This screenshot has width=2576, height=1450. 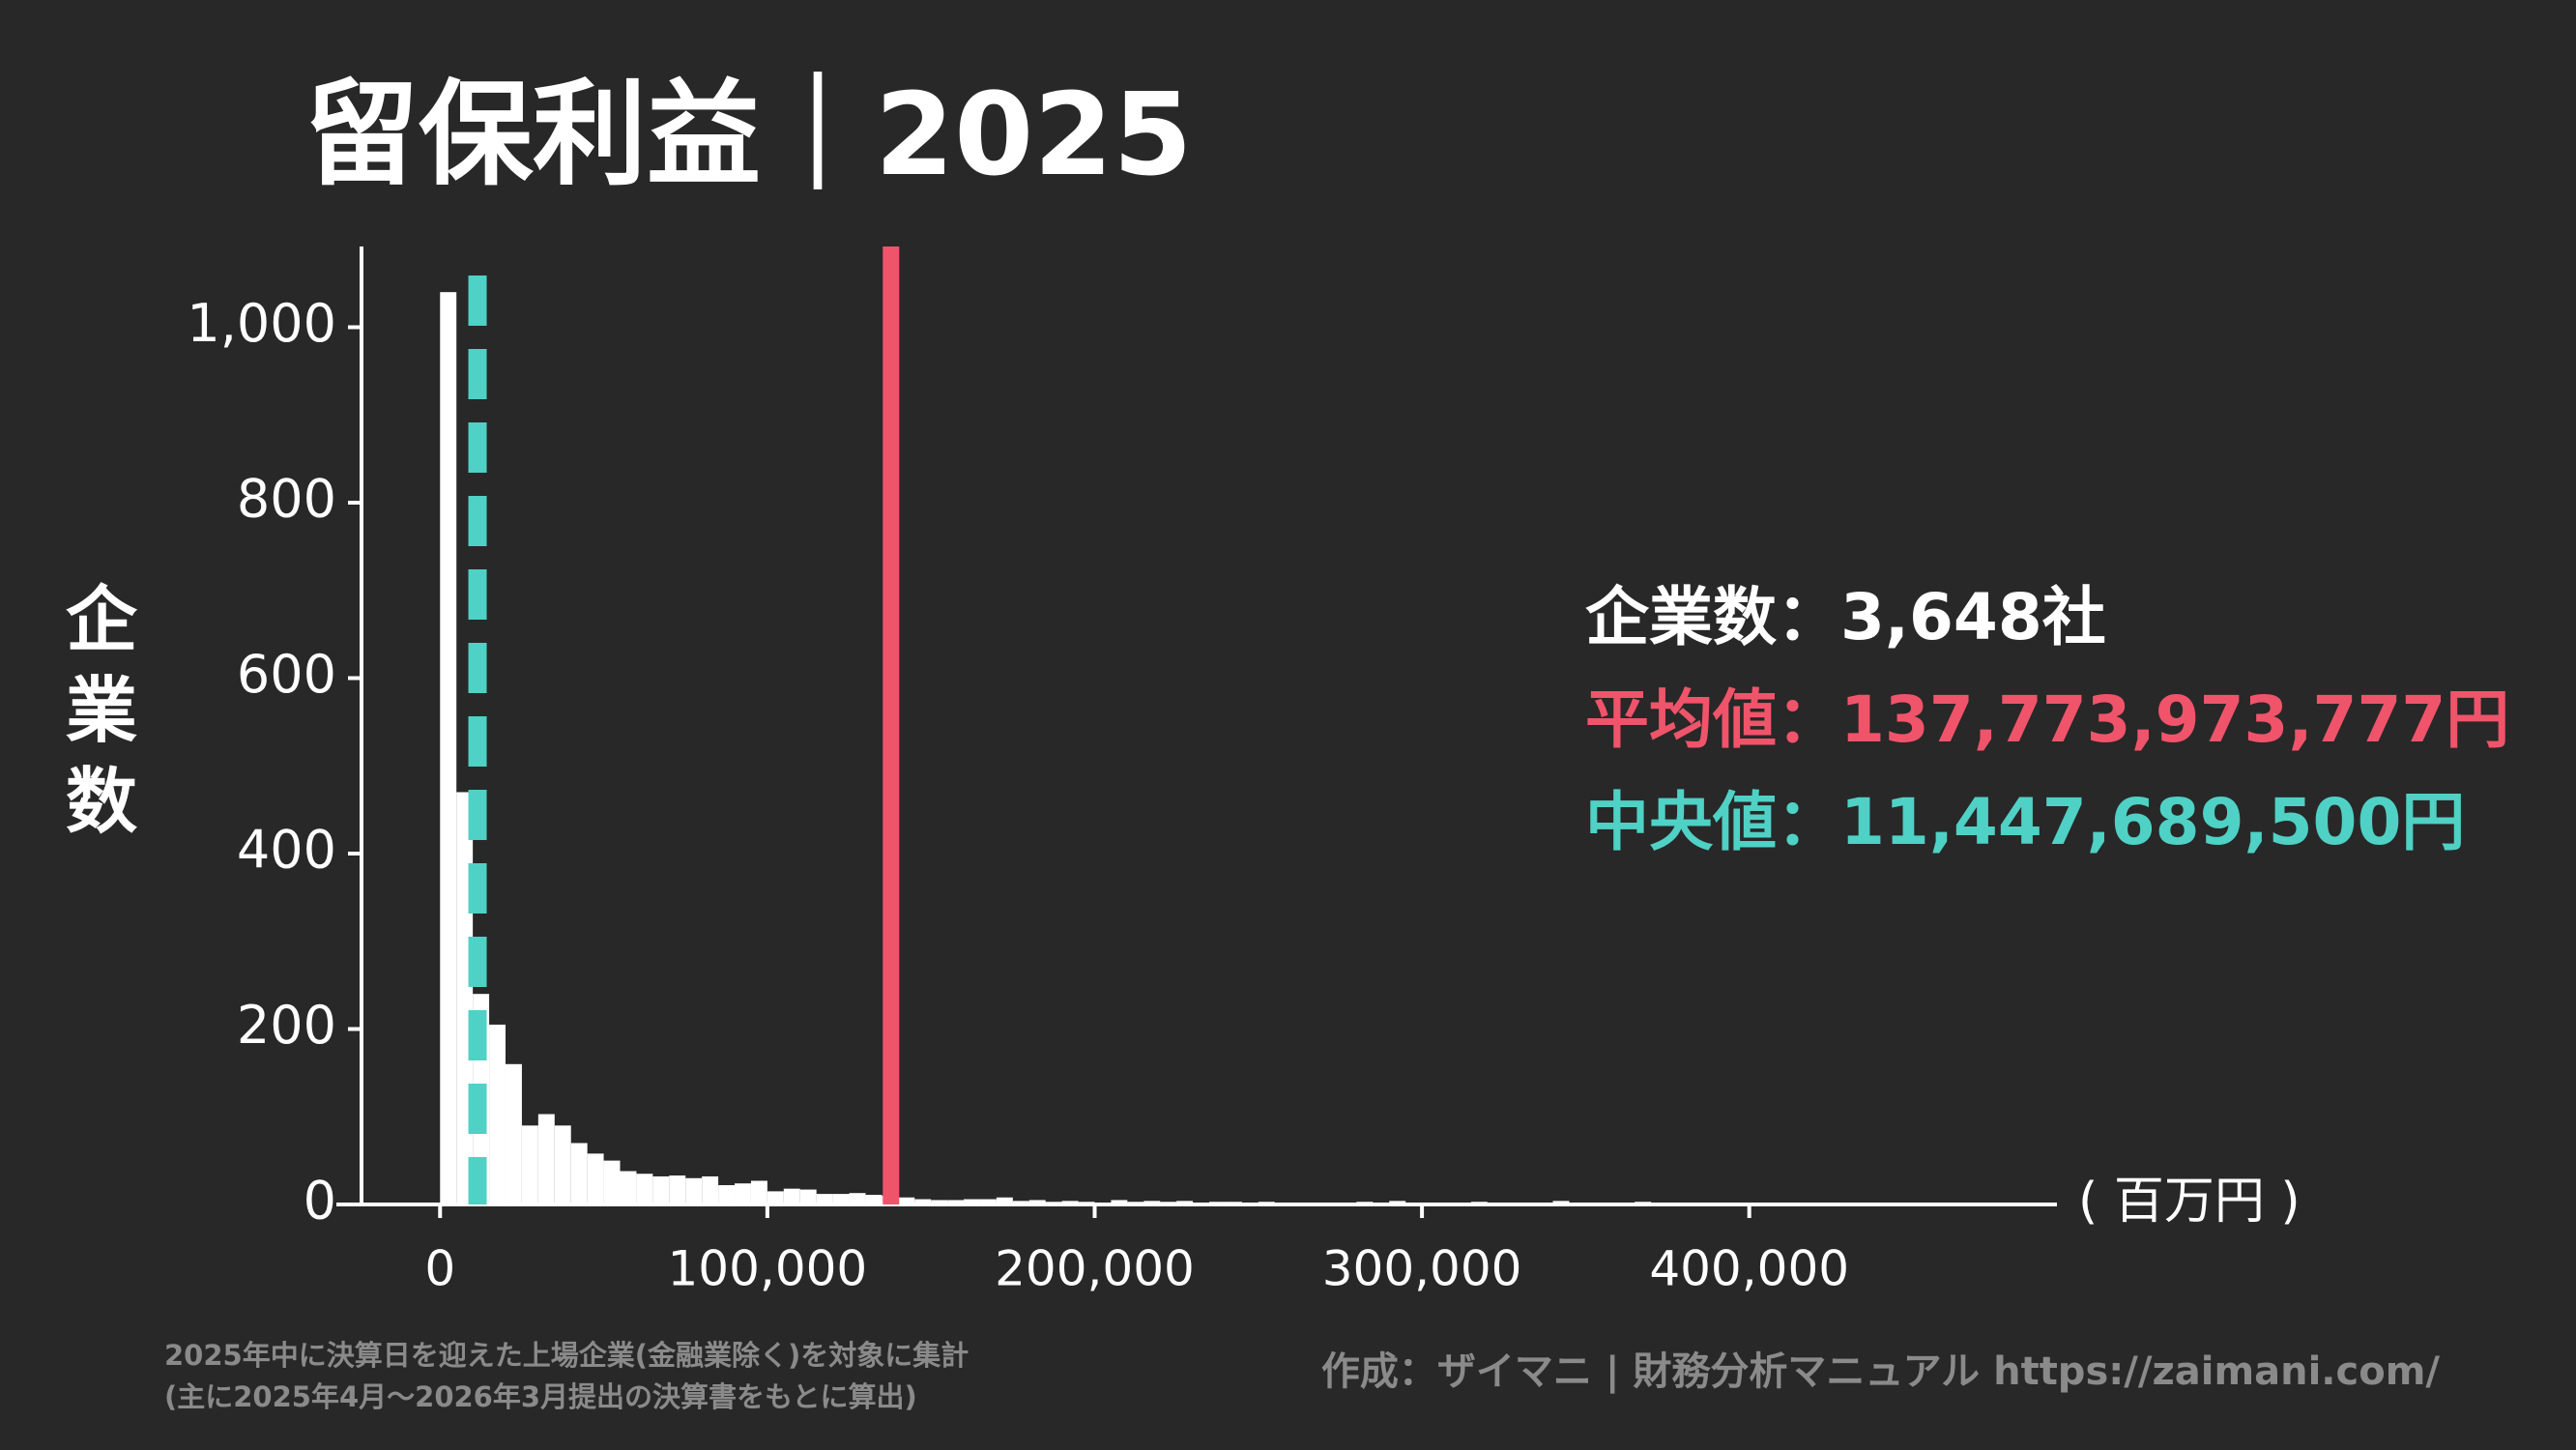 I want to click on credit: 作成：ザイマニ | 財務分析マニュアル https://zaimani.com/, so click(x=1880, y=1372).